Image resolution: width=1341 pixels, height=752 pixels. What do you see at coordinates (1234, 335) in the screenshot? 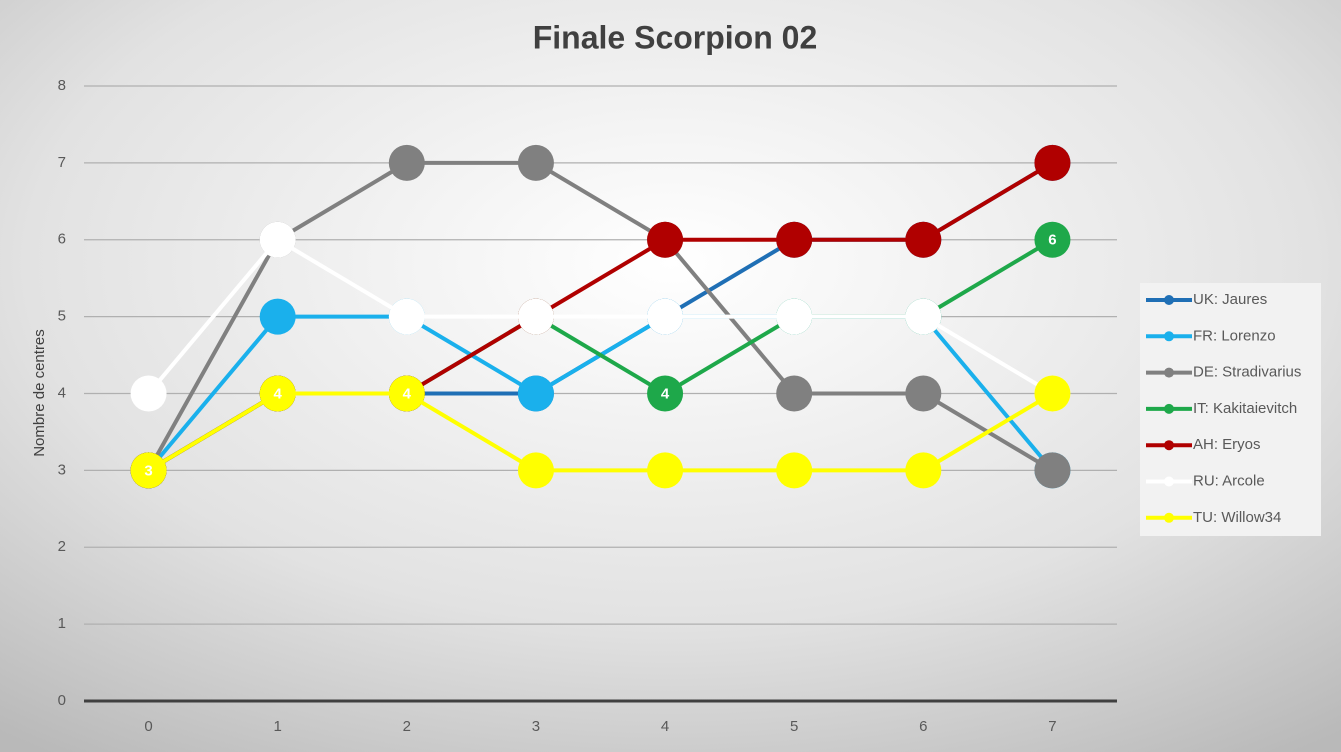
I see `legend-label: FR: Lorenzo` at bounding box center [1234, 335].